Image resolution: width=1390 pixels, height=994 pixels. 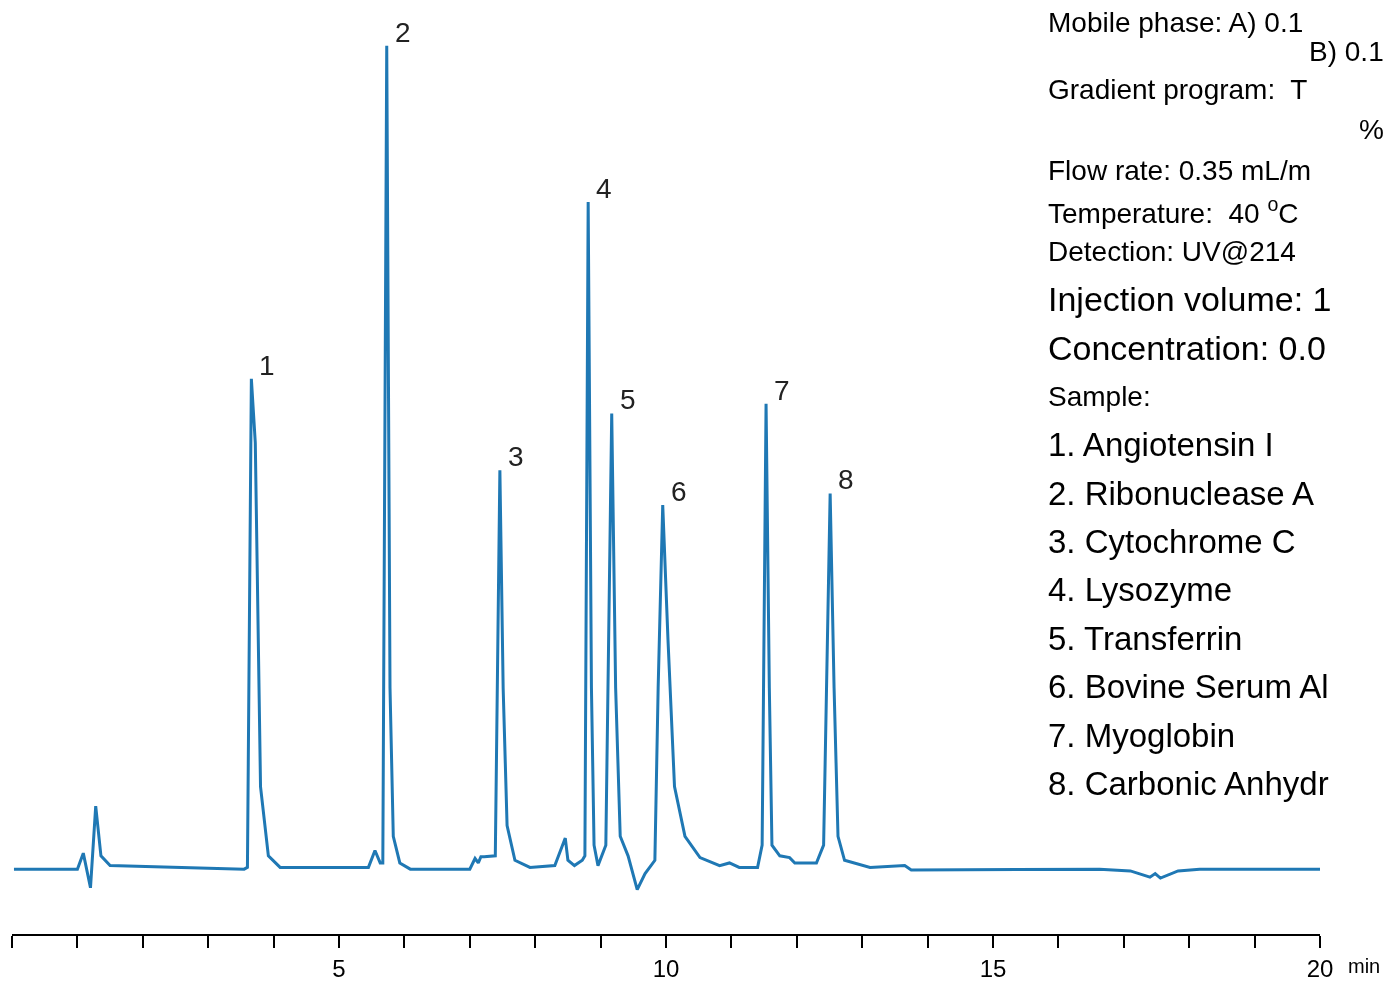 What do you see at coordinates (1364, 966) in the screenshot?
I see `x-axis-title: min` at bounding box center [1364, 966].